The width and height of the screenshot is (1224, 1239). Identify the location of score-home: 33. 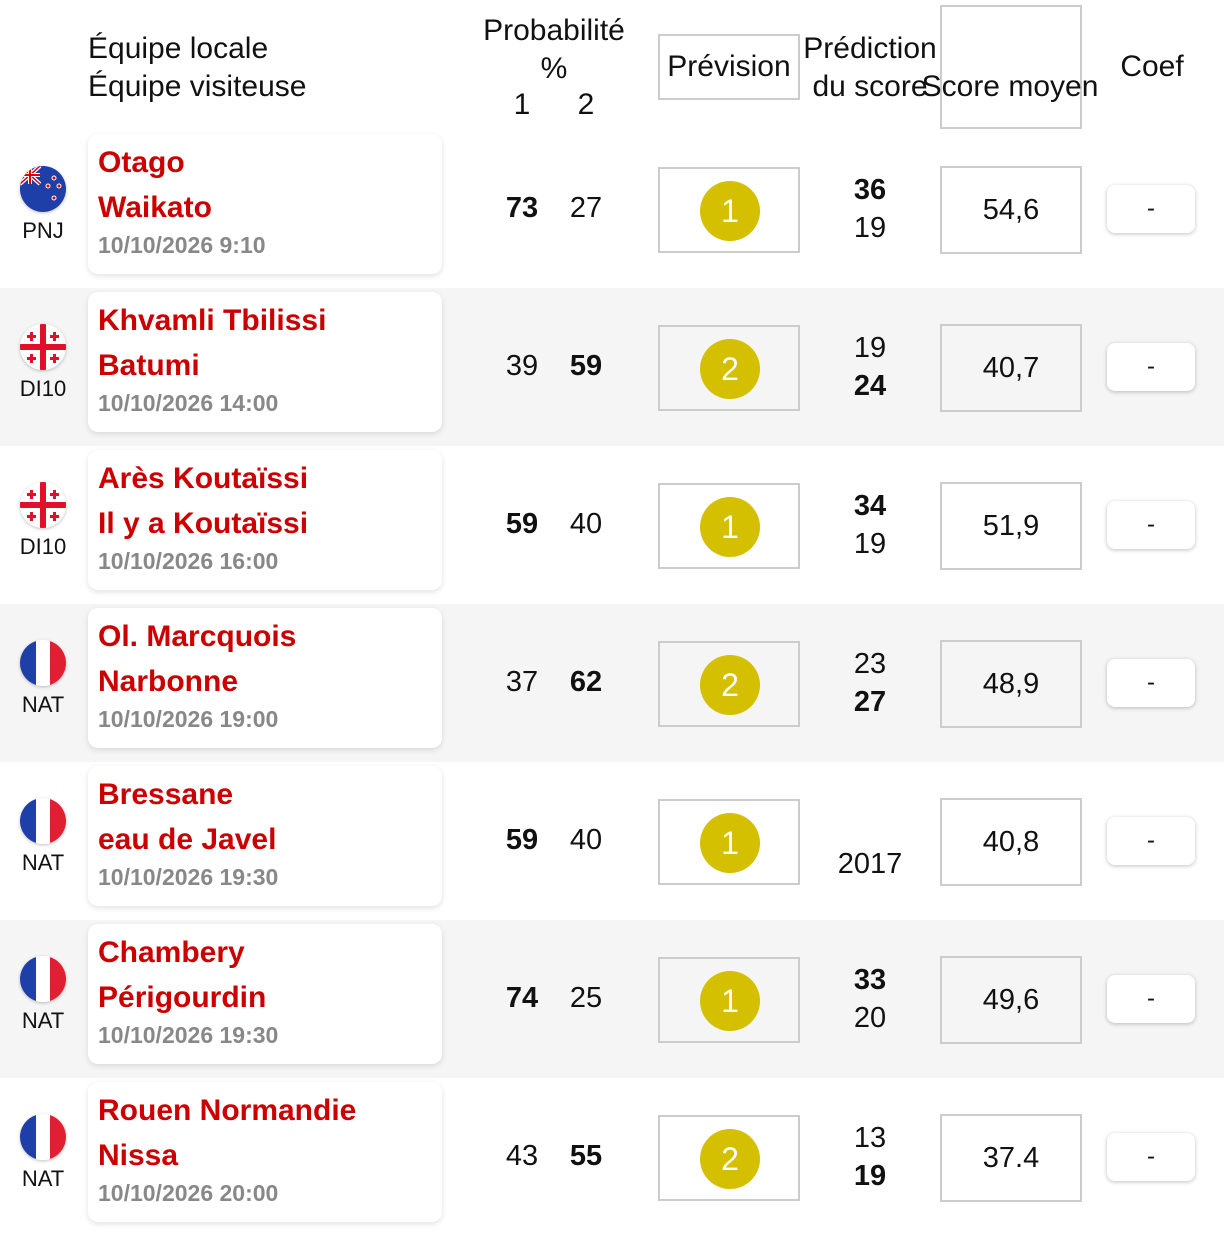
(870, 980).